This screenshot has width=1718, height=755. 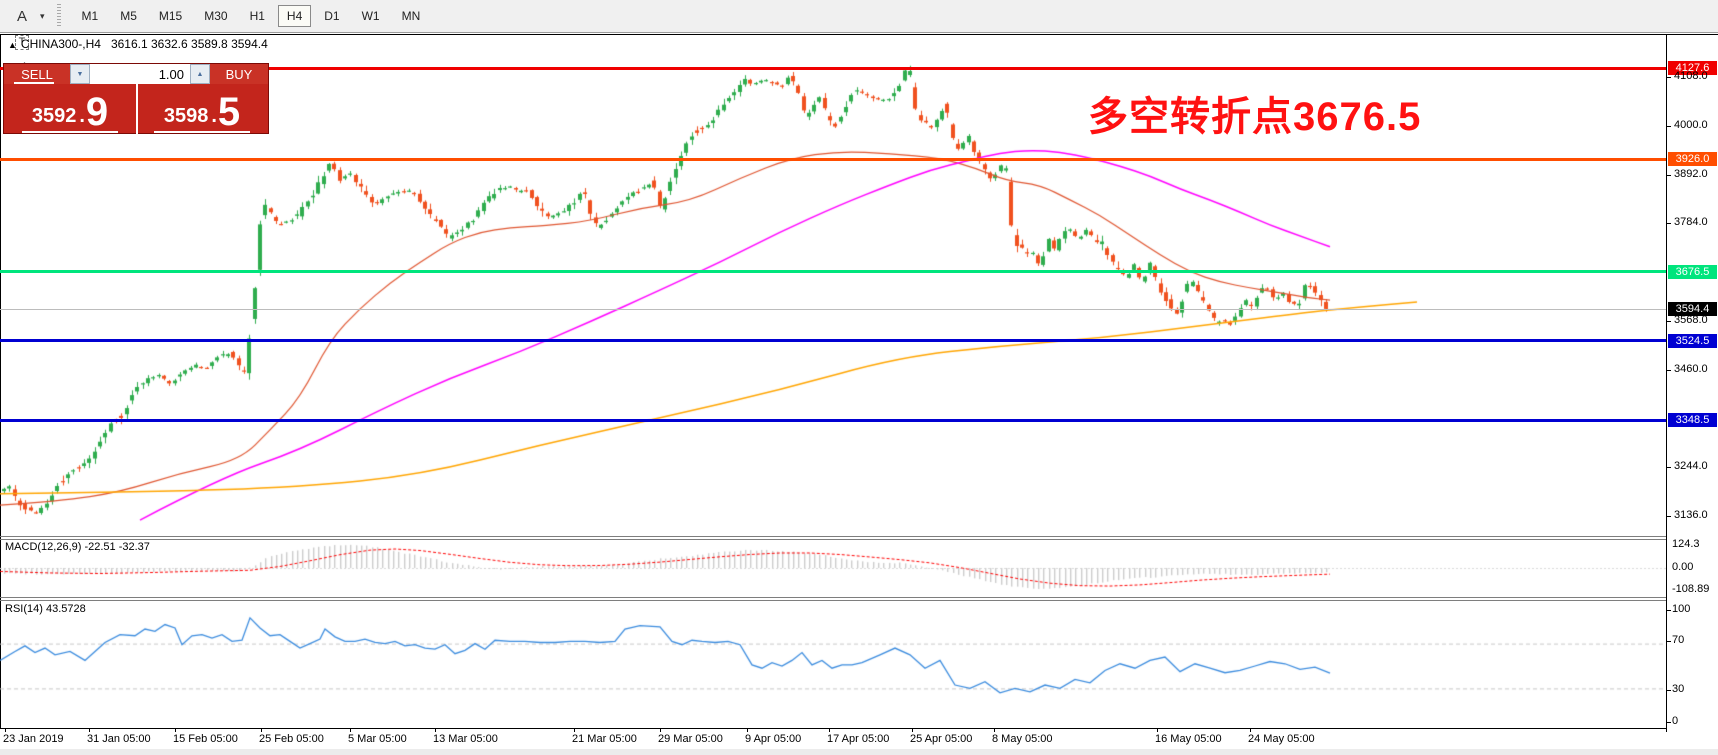 I want to click on price-level-line-3524.5, so click(x=833, y=340).